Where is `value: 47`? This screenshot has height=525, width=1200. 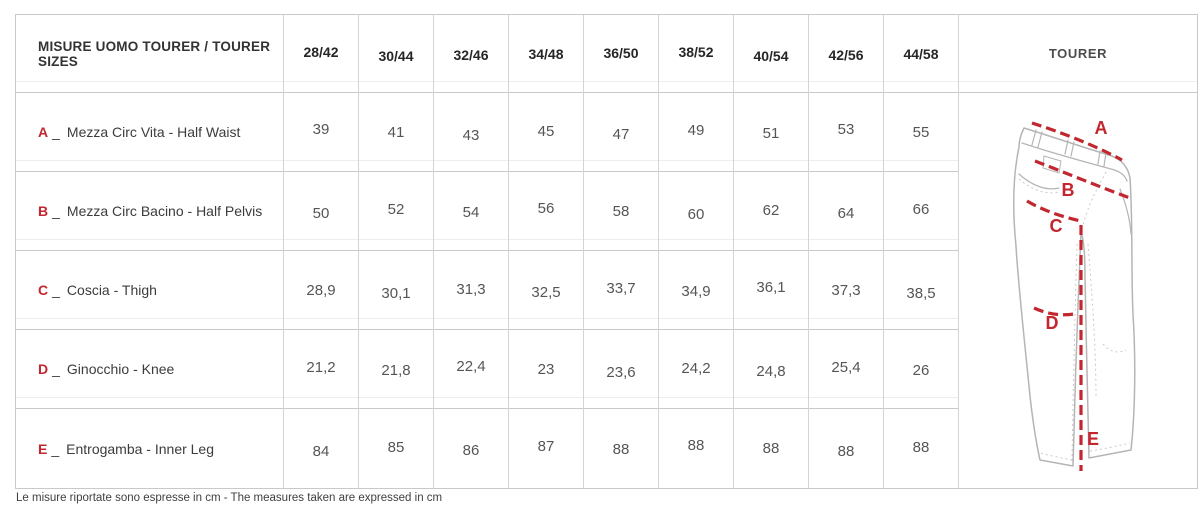 value: 47 is located at coordinates (621, 134).